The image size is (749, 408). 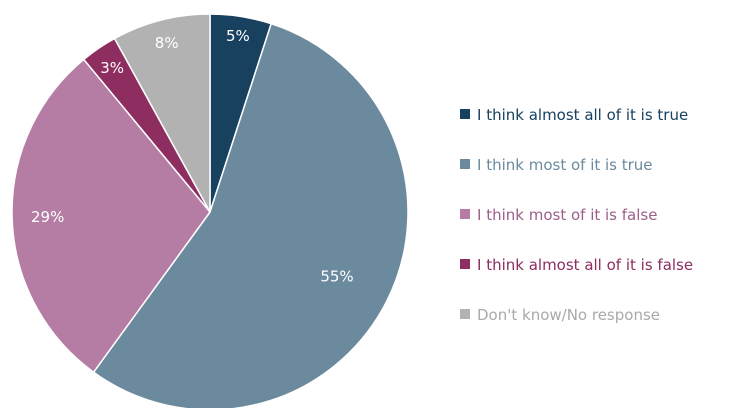 I want to click on slice-value-label: 29%, so click(x=47, y=217).